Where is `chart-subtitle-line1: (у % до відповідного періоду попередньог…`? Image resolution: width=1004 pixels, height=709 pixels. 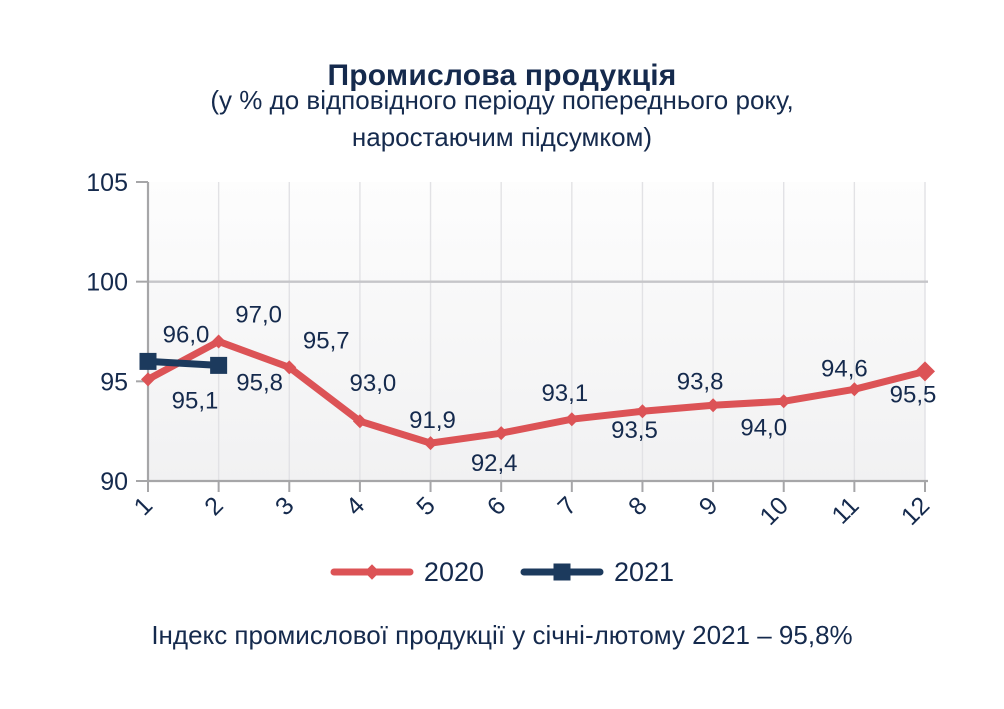
chart-subtitle-line1: (у % до відповідного періоду попередньог… is located at coordinates (502, 100).